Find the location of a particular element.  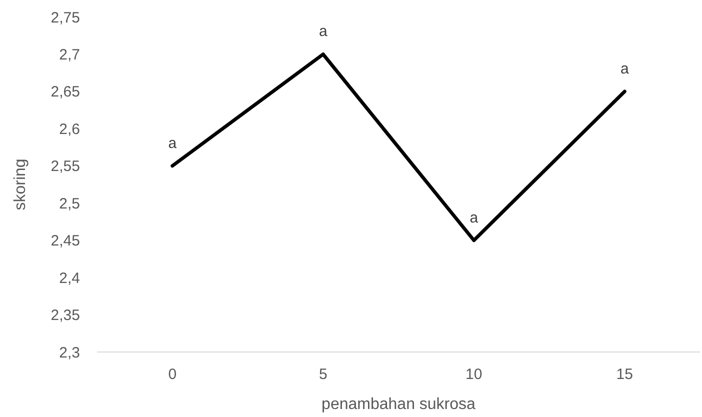

y-tick-label: 2,5 is located at coordinates (69, 203).